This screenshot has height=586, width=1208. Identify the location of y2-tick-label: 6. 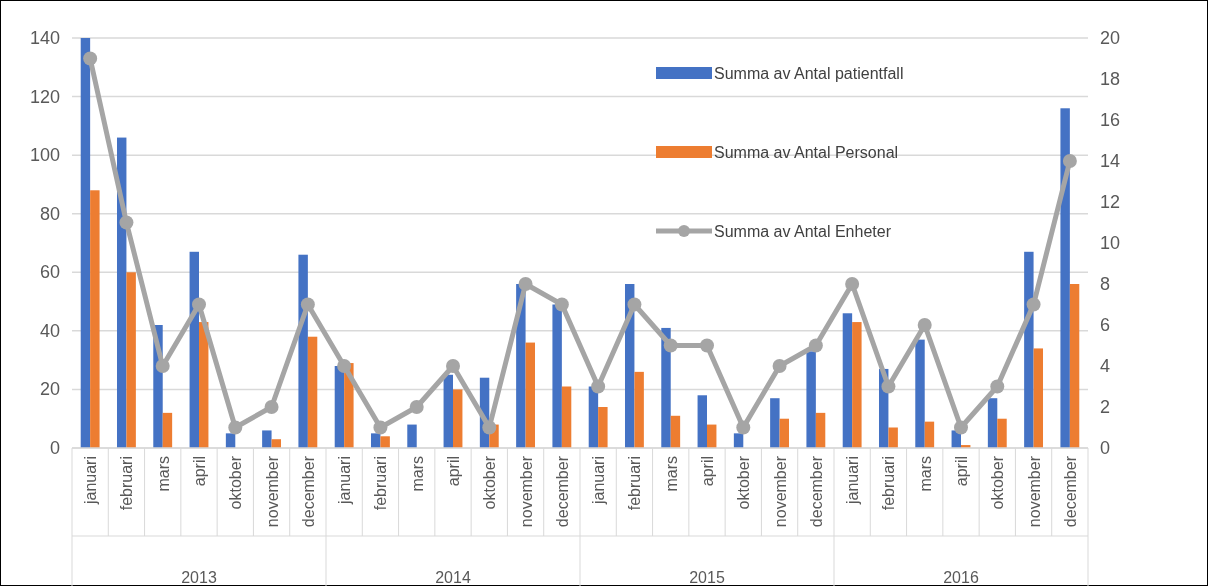
(1105, 325).